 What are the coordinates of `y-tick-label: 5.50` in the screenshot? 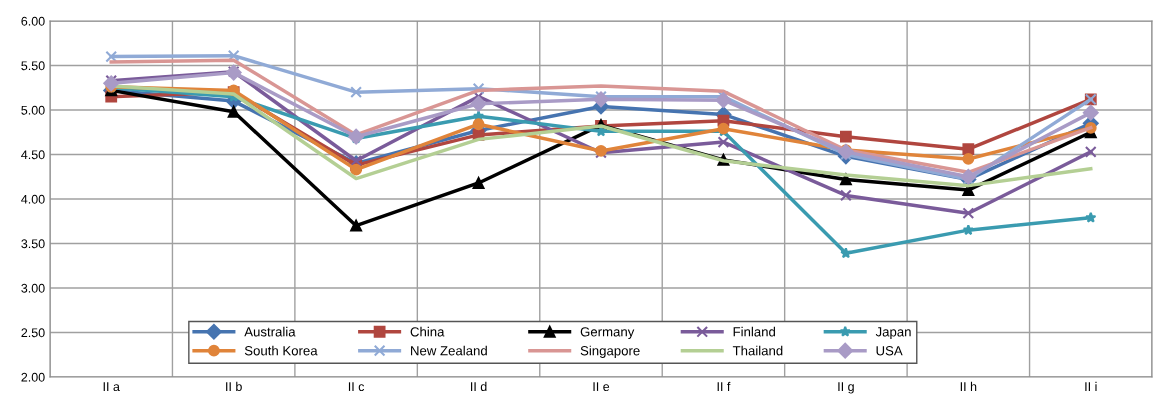 It's located at (33, 66).